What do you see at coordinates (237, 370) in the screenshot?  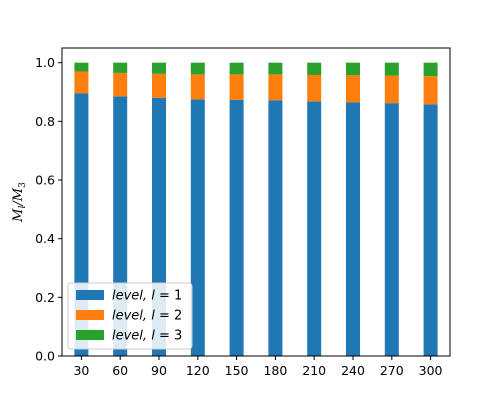 I see `x-tick-label: 150` at bounding box center [237, 370].